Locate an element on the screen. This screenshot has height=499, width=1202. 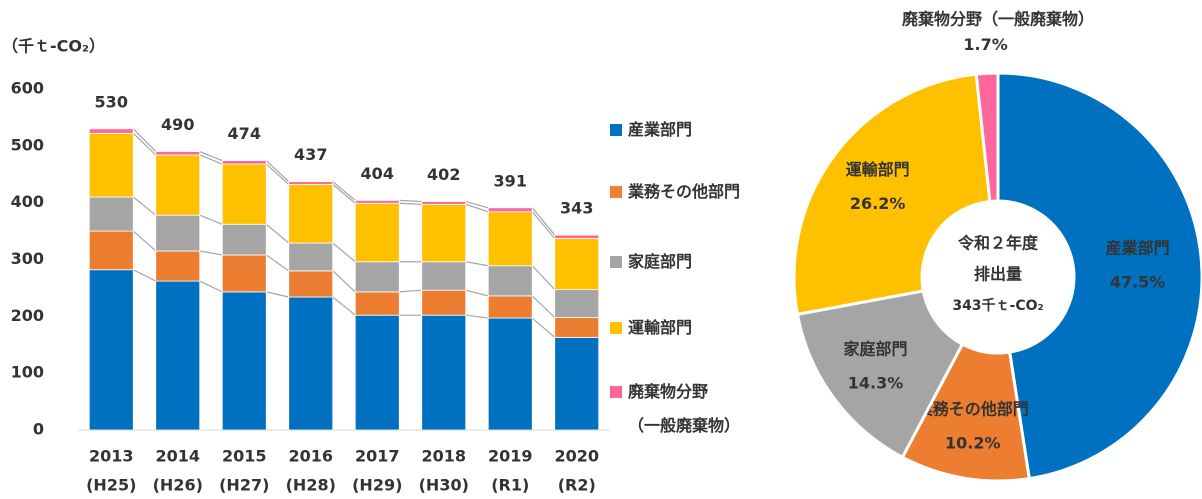
x-tick-label: 2015 is located at coordinates (244, 456).